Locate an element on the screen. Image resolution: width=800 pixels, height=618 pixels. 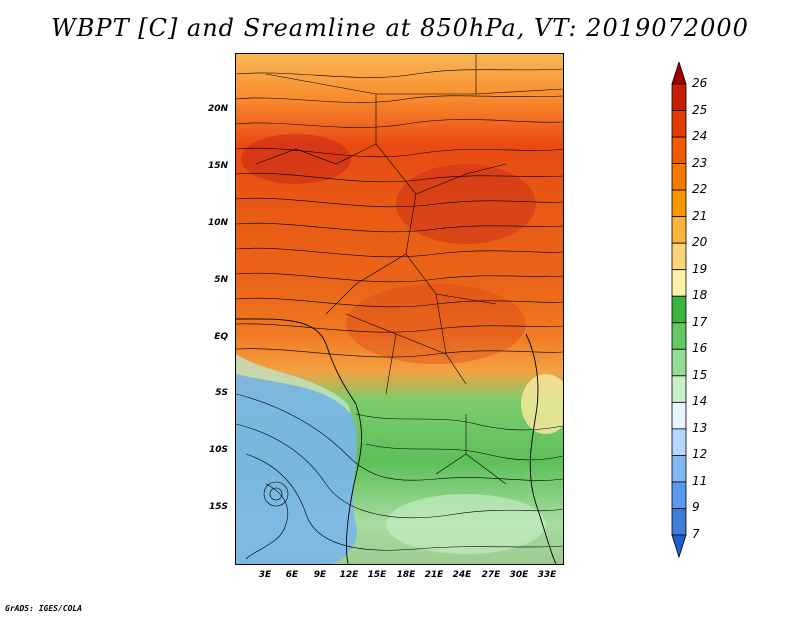
lon-label: 27E is located at coordinates (491, 575).